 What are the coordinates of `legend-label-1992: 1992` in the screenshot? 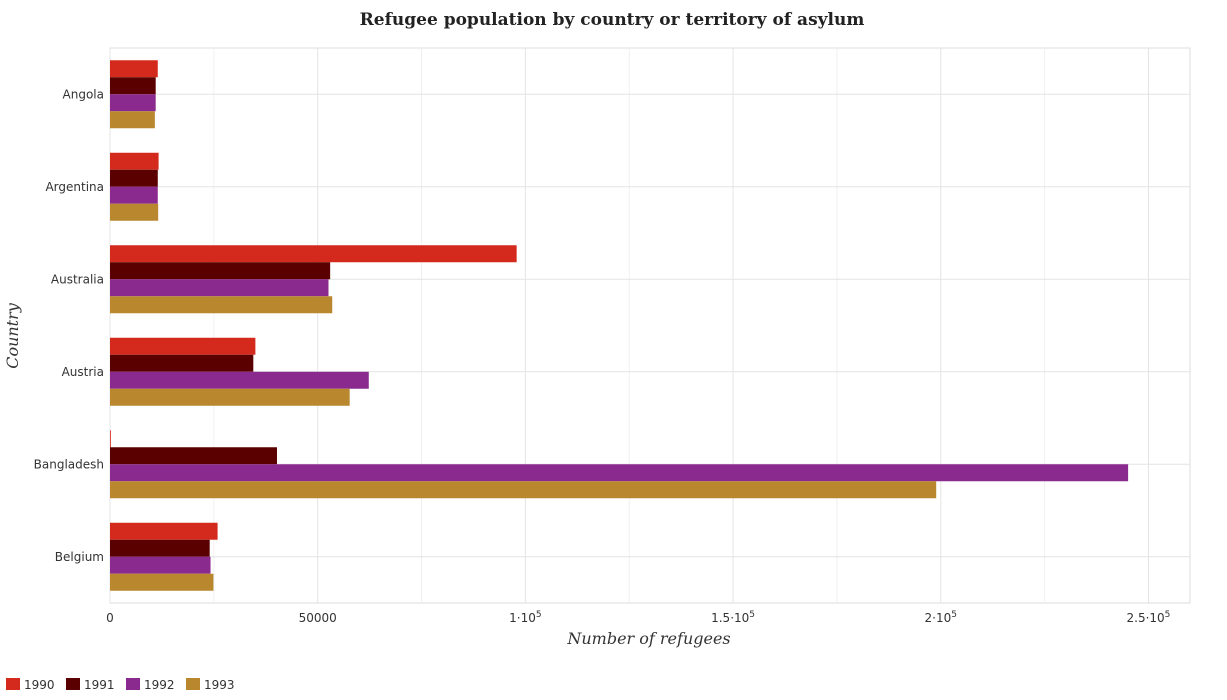 It's located at (159, 685).